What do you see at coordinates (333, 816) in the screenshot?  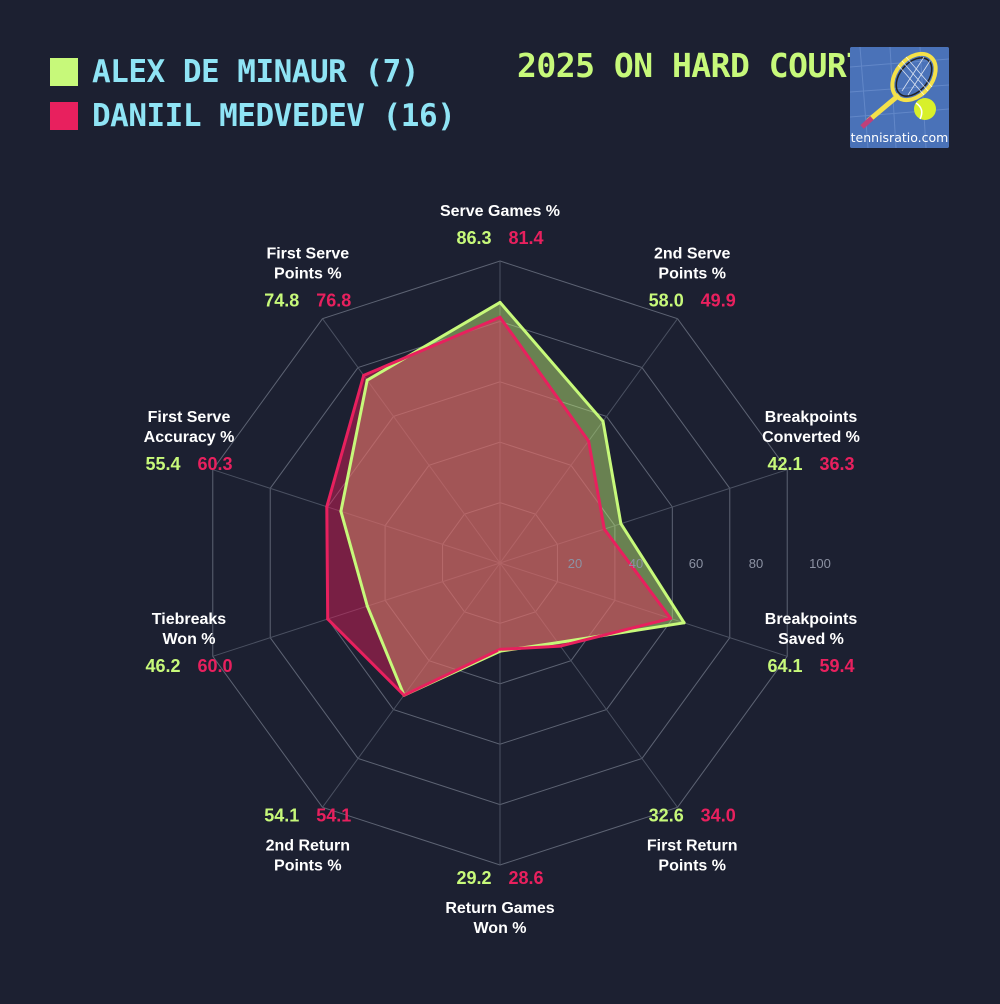 I see `data-label-series-2-axis-7: 54.1` at bounding box center [333, 816].